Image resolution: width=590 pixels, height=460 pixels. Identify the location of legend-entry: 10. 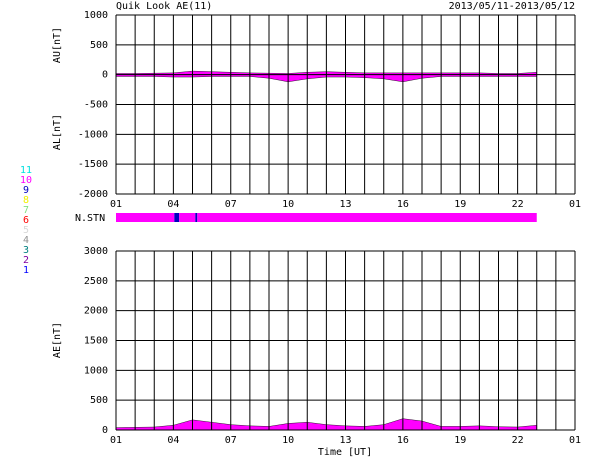
(26, 180).